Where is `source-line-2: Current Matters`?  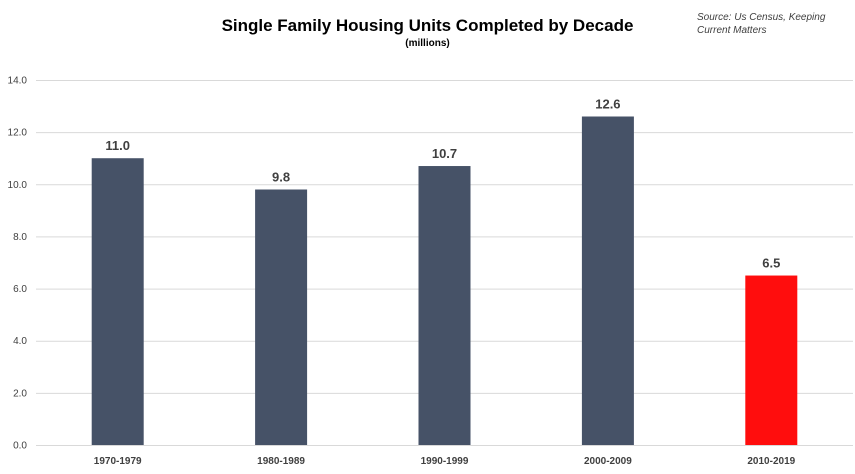 source-line-2: Current Matters is located at coordinates (732, 30).